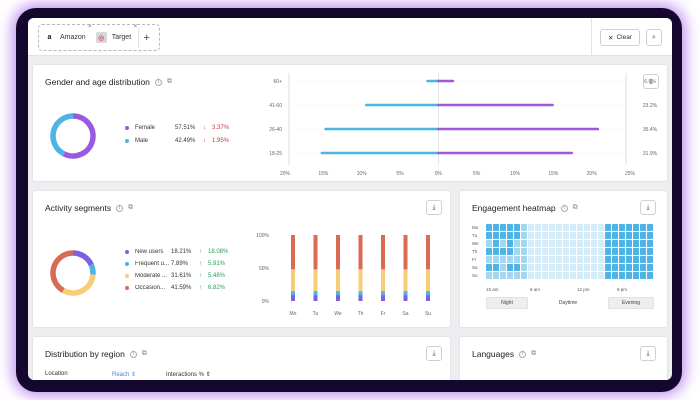 The height and width of the screenshot is (400, 700). I want to click on brand-chip-label: Amazon, so click(73, 37).